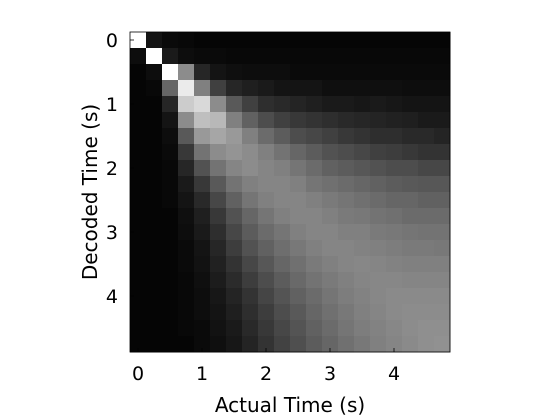 The image size is (560, 420). I want to click on y-tick-label: 2, so click(112, 169).